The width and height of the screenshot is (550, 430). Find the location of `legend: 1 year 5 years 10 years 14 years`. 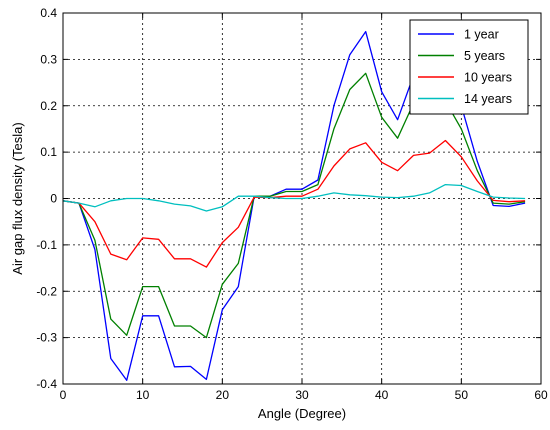

legend: 1 year 5 years 10 years 14 years is located at coordinates (469, 67).